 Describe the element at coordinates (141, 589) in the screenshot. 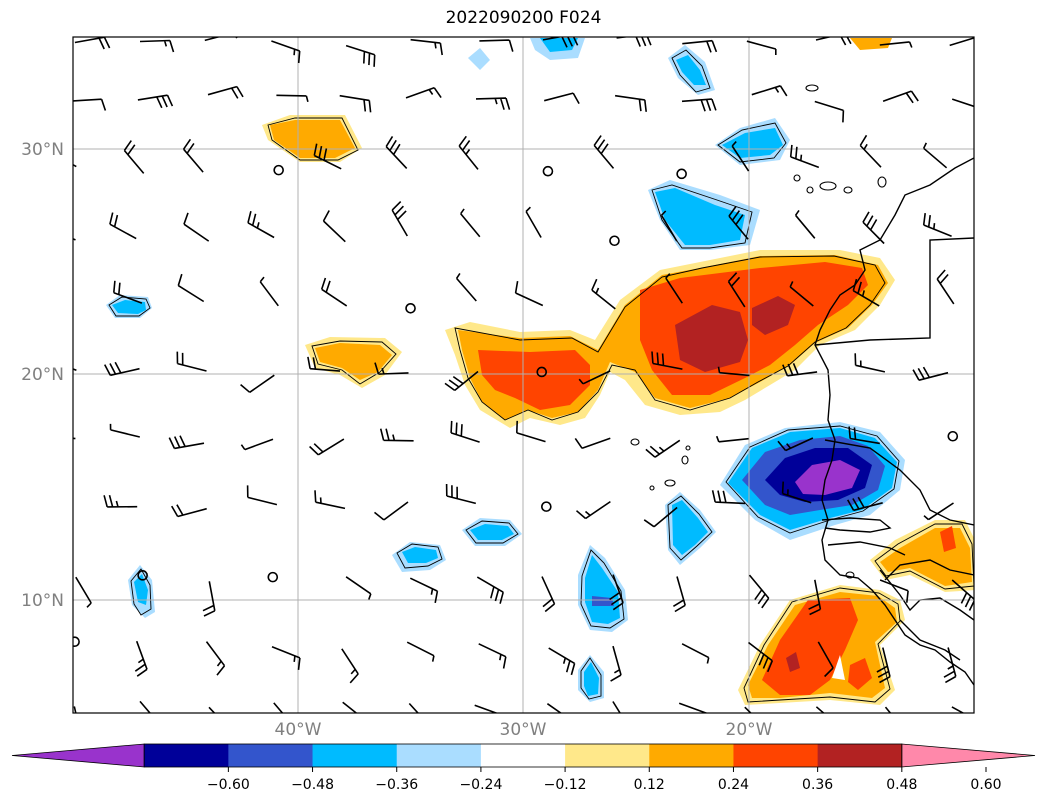

I see `anomaly-w-negative-2-core` at that location.